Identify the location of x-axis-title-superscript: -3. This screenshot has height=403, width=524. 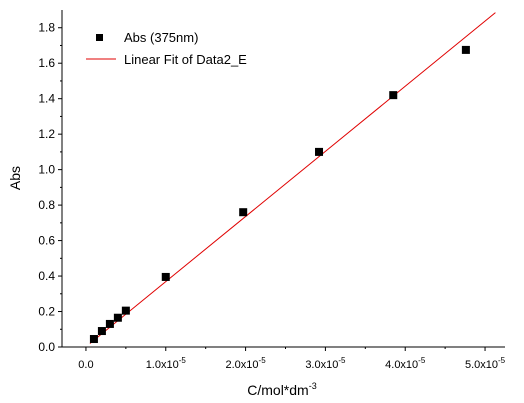
(313, 386).